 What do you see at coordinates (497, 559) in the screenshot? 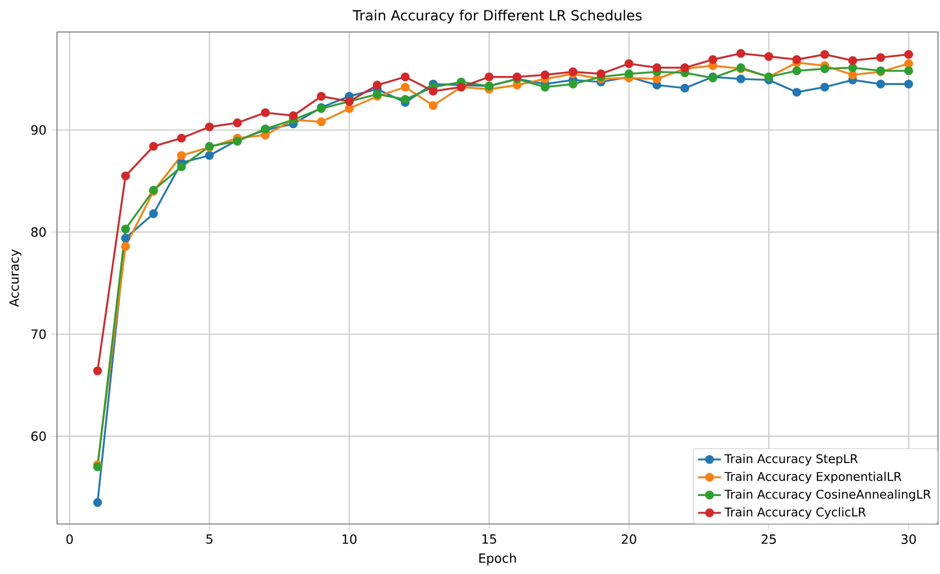
I see `x-axis-title: Epoch` at bounding box center [497, 559].